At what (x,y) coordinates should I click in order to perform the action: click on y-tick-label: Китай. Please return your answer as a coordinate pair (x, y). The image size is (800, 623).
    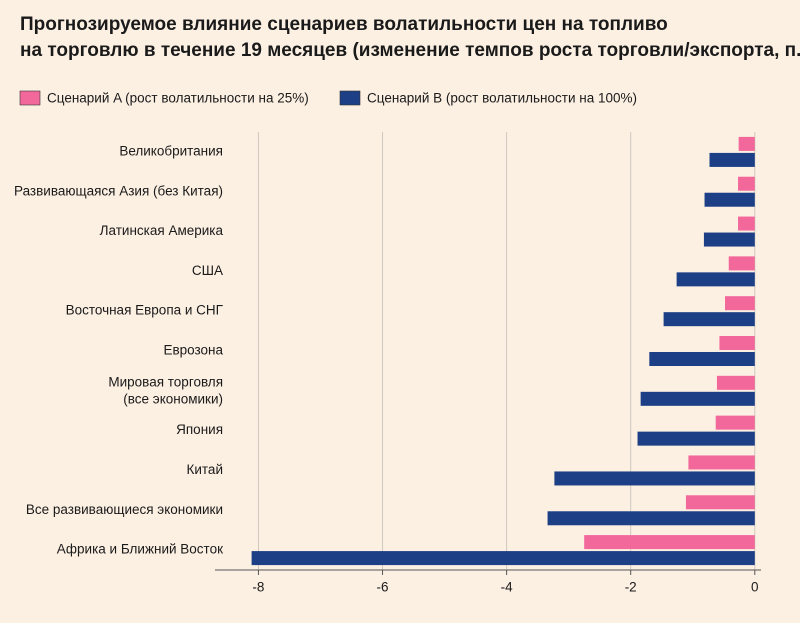
    Looking at the image, I should click on (205, 469).